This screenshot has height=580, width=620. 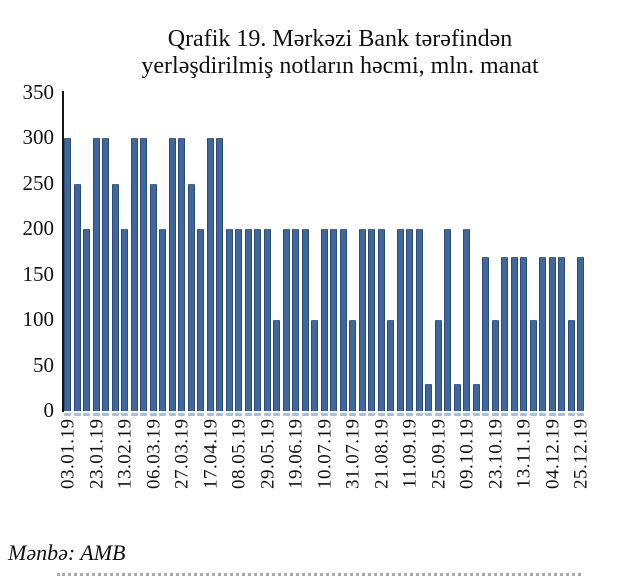 I want to click on x-axis-tick-label: 25.12.19, so click(x=581, y=454).